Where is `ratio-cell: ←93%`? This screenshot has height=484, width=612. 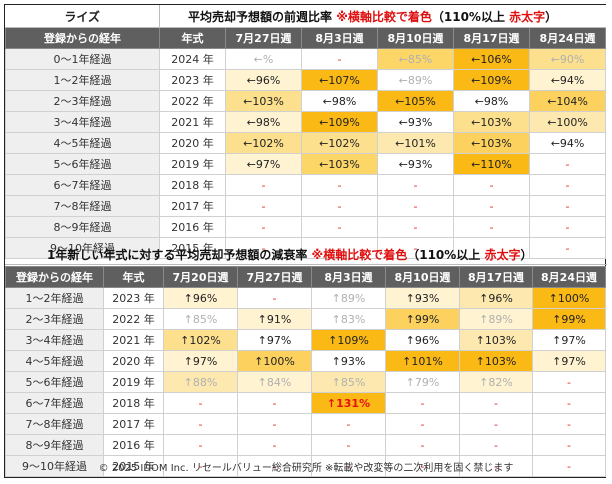
ratio-cell: ←93% is located at coordinates (415, 122).